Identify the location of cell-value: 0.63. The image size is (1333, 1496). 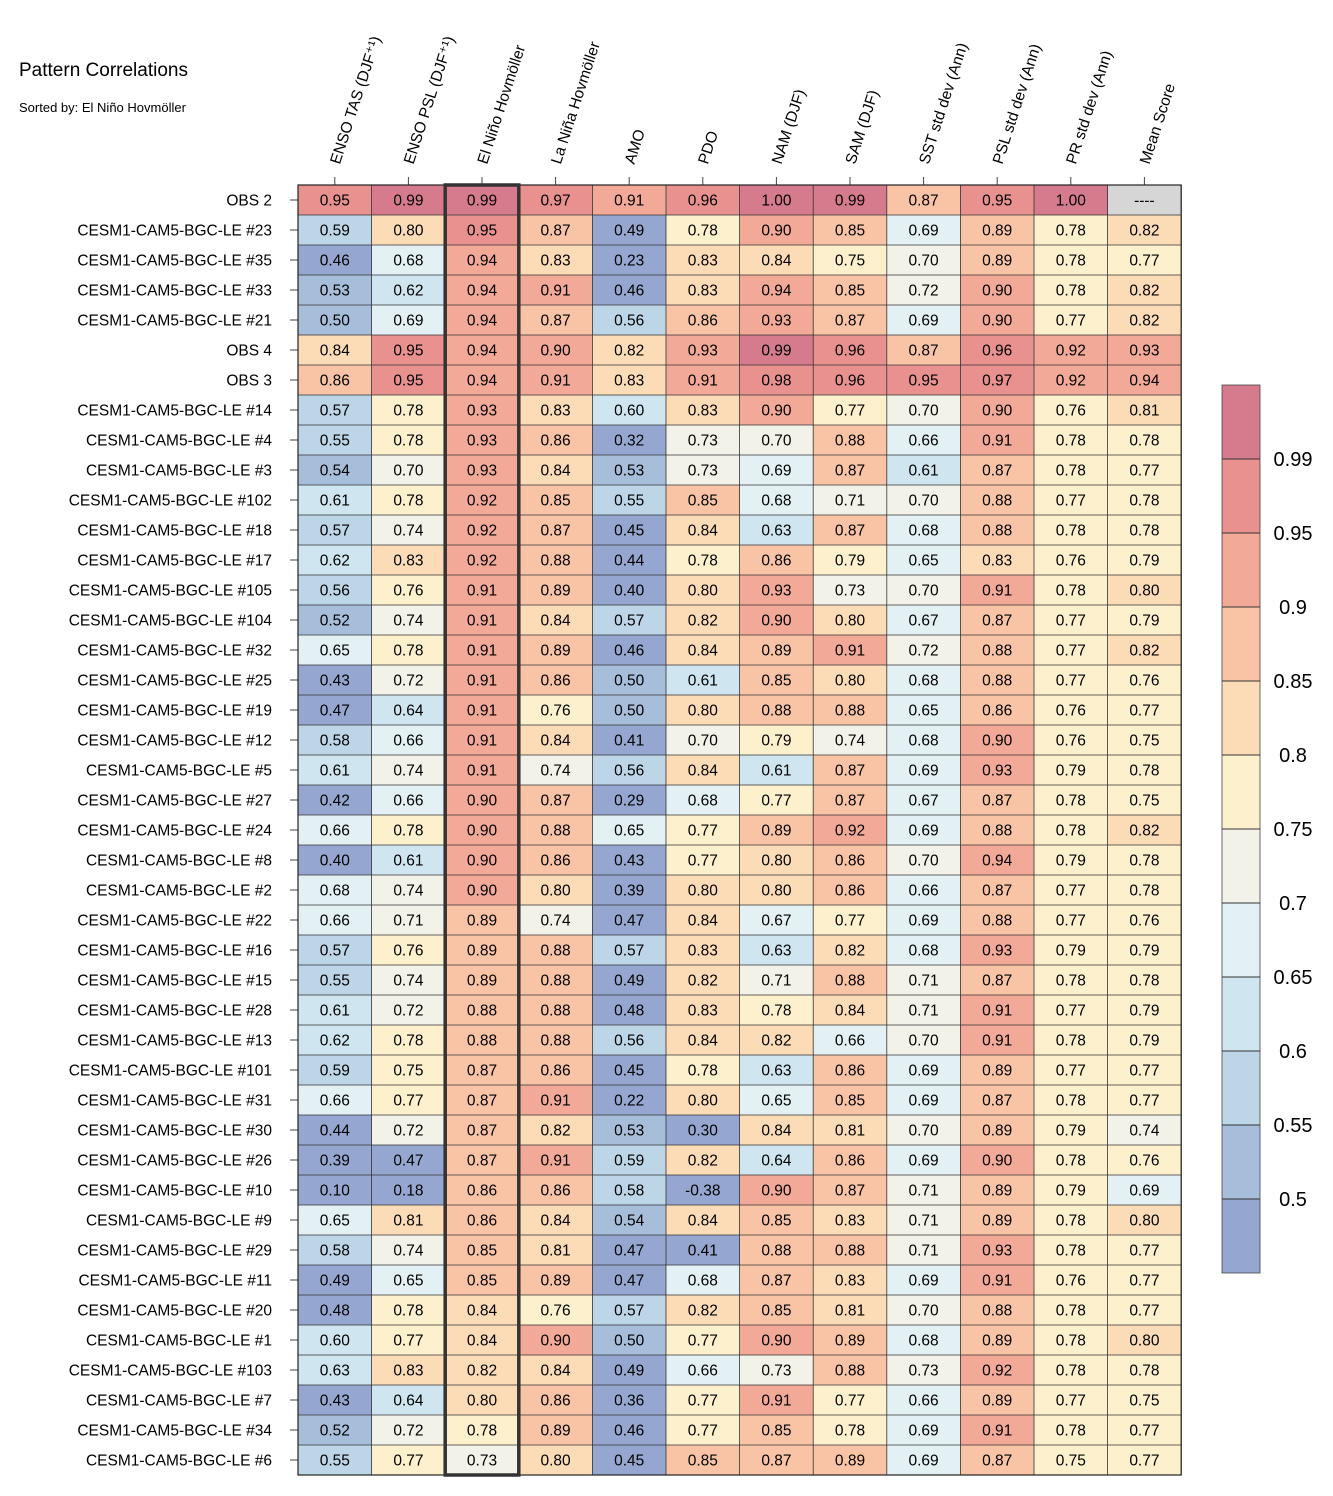
(776, 951).